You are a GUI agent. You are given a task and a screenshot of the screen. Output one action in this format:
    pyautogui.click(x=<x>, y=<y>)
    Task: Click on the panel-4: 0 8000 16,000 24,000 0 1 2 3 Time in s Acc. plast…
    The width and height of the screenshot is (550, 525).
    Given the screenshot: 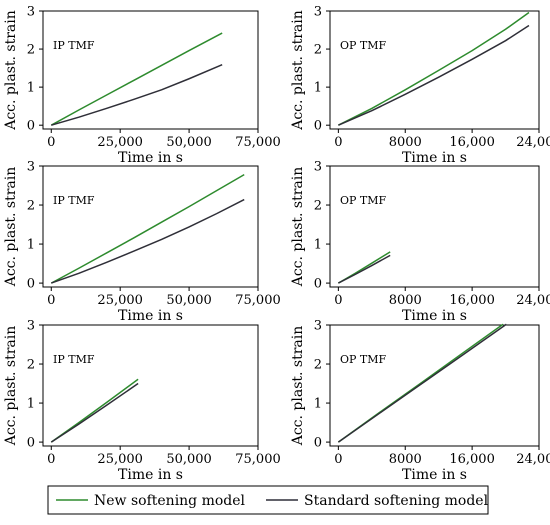 What is the action you would take?
    pyautogui.click(x=420, y=242)
    